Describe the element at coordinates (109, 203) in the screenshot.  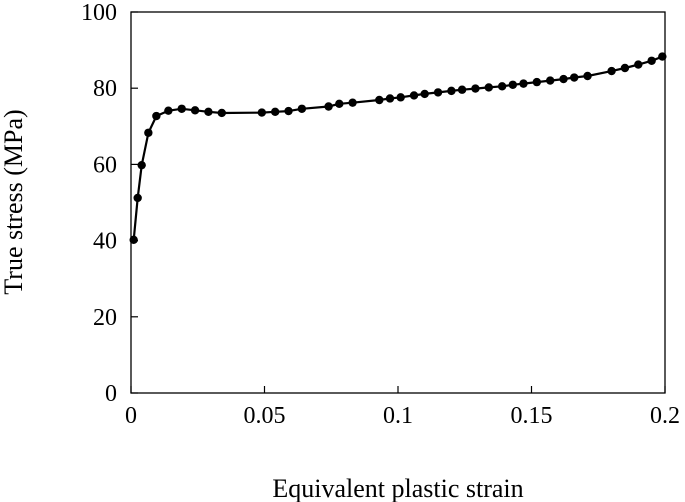
I see `y-axis: 0 20 40 60 80 100` at that location.